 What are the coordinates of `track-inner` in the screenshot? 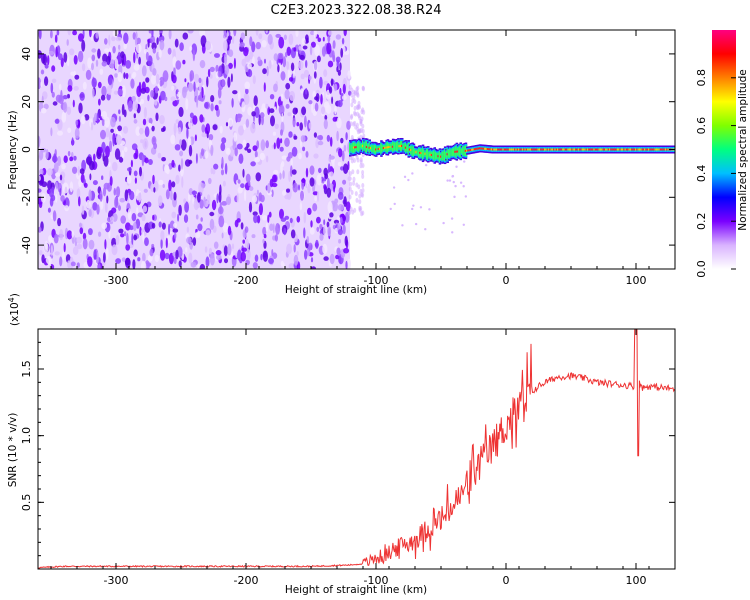 It's located at (449, 154).